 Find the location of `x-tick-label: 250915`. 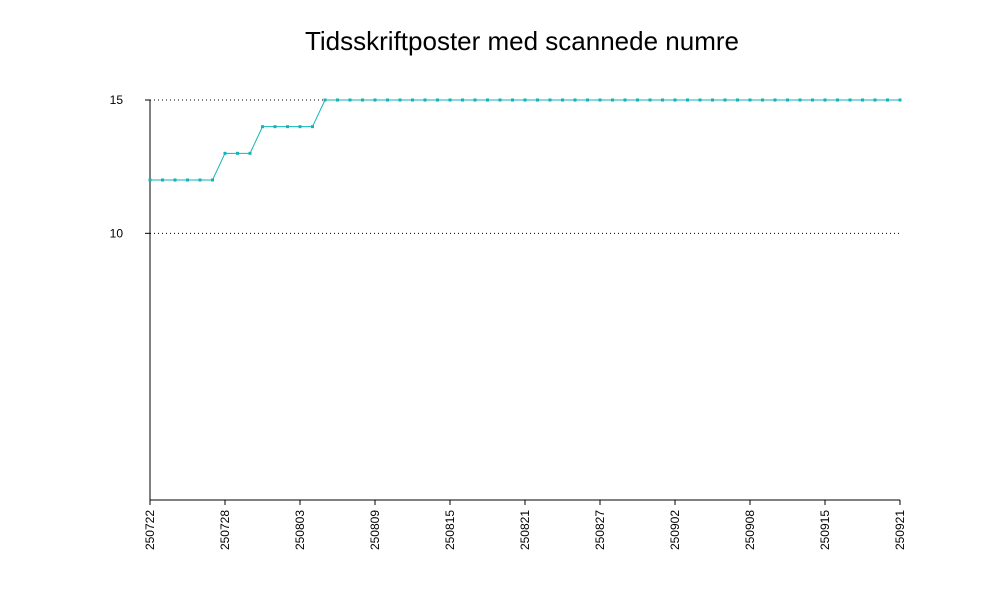

x-tick-label: 250915 is located at coordinates (825, 530).